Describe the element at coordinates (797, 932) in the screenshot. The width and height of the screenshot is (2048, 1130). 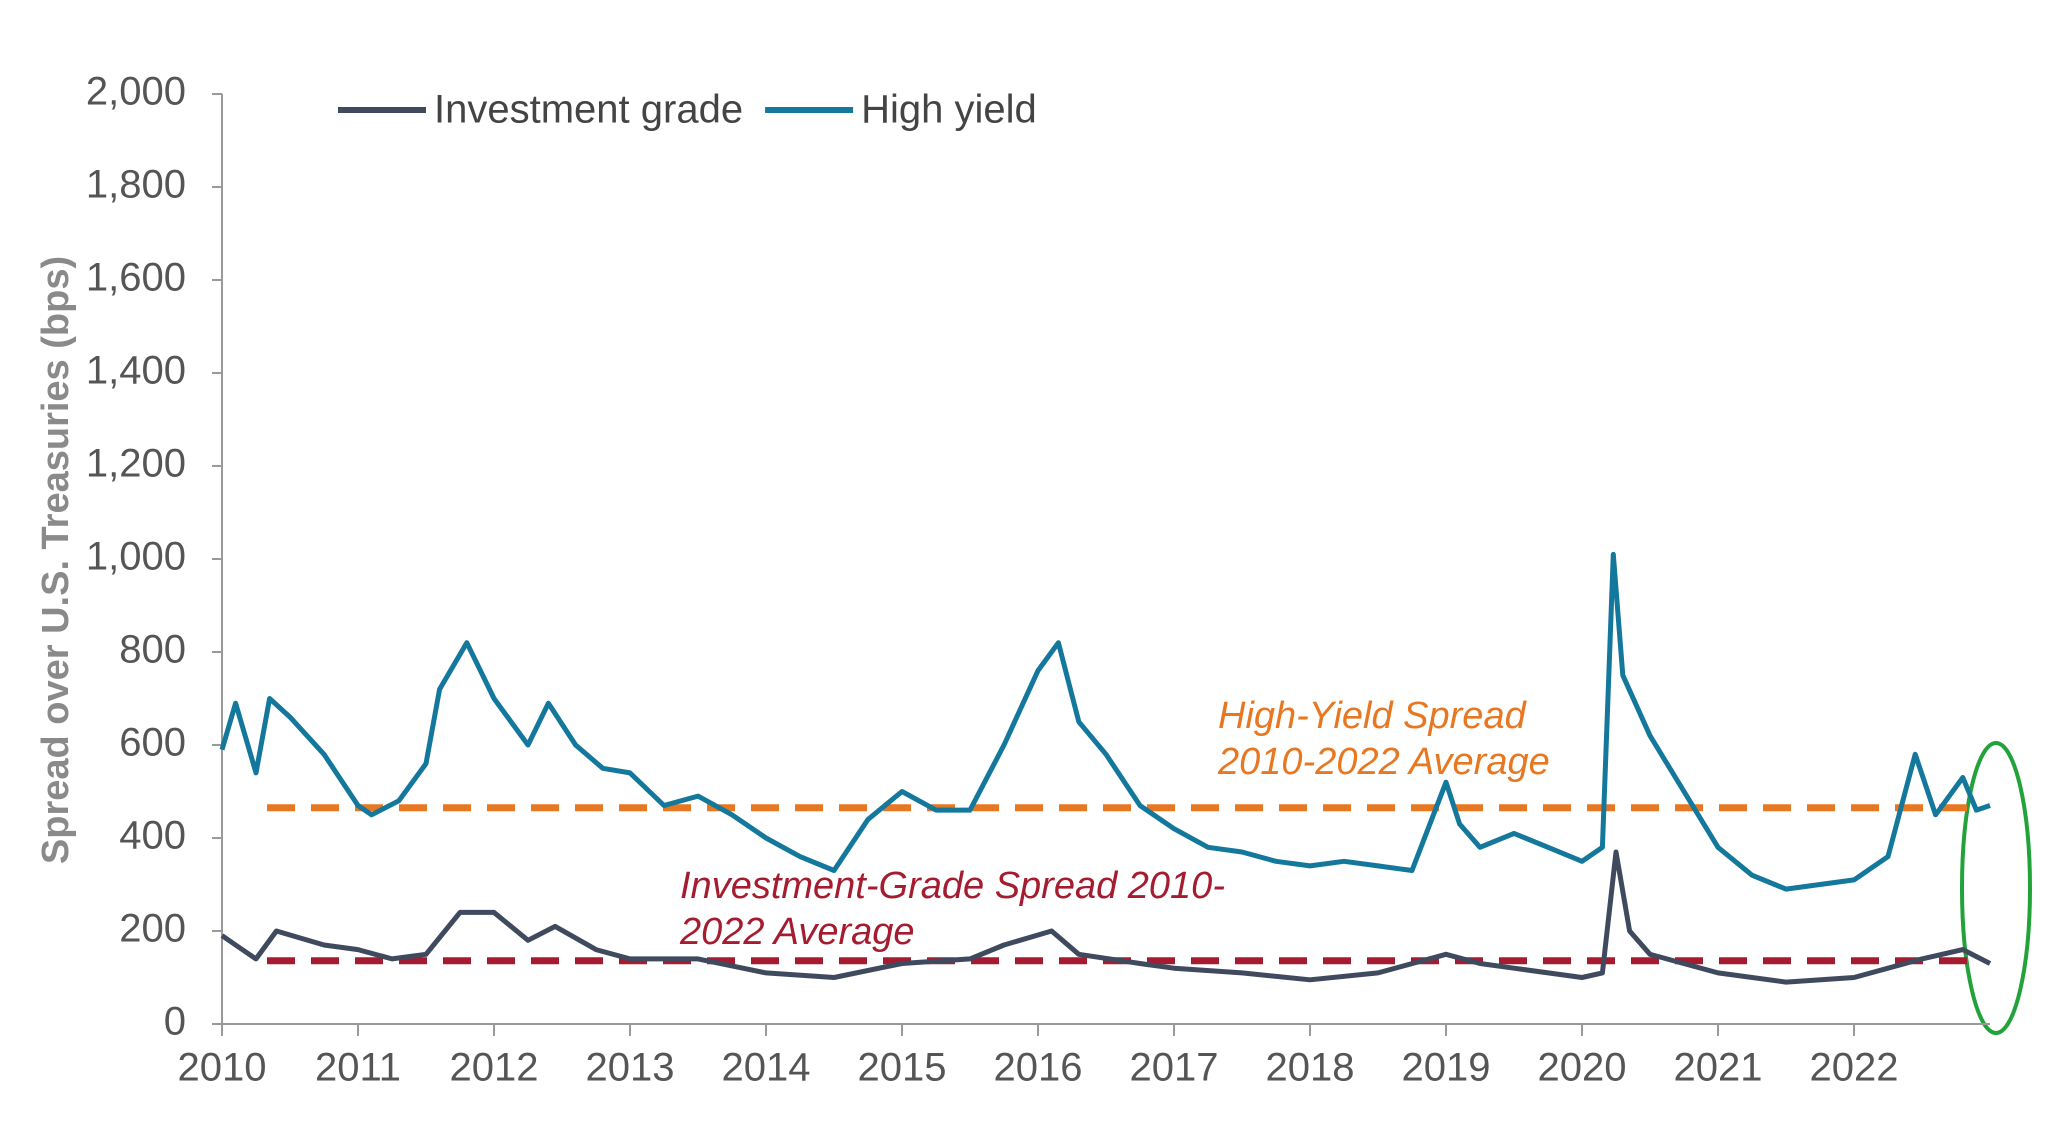
I see `reference-label: 2022 Average` at that location.